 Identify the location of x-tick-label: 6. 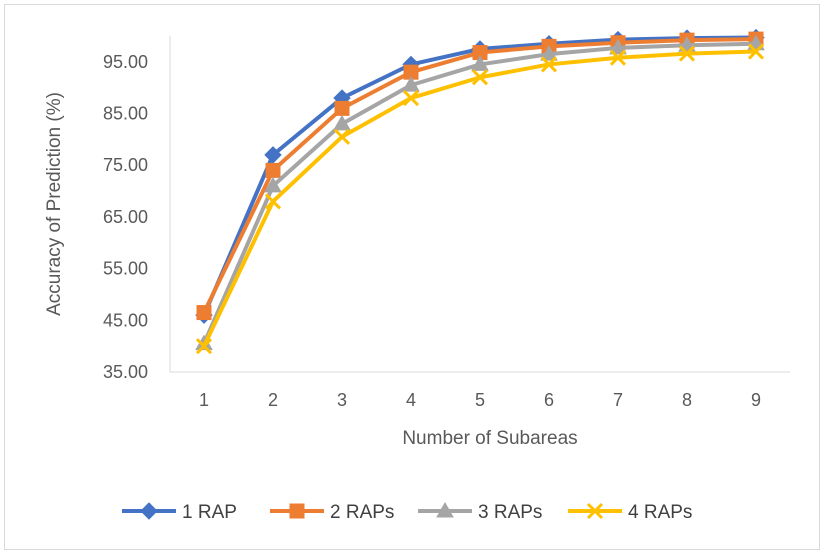
(549, 400).